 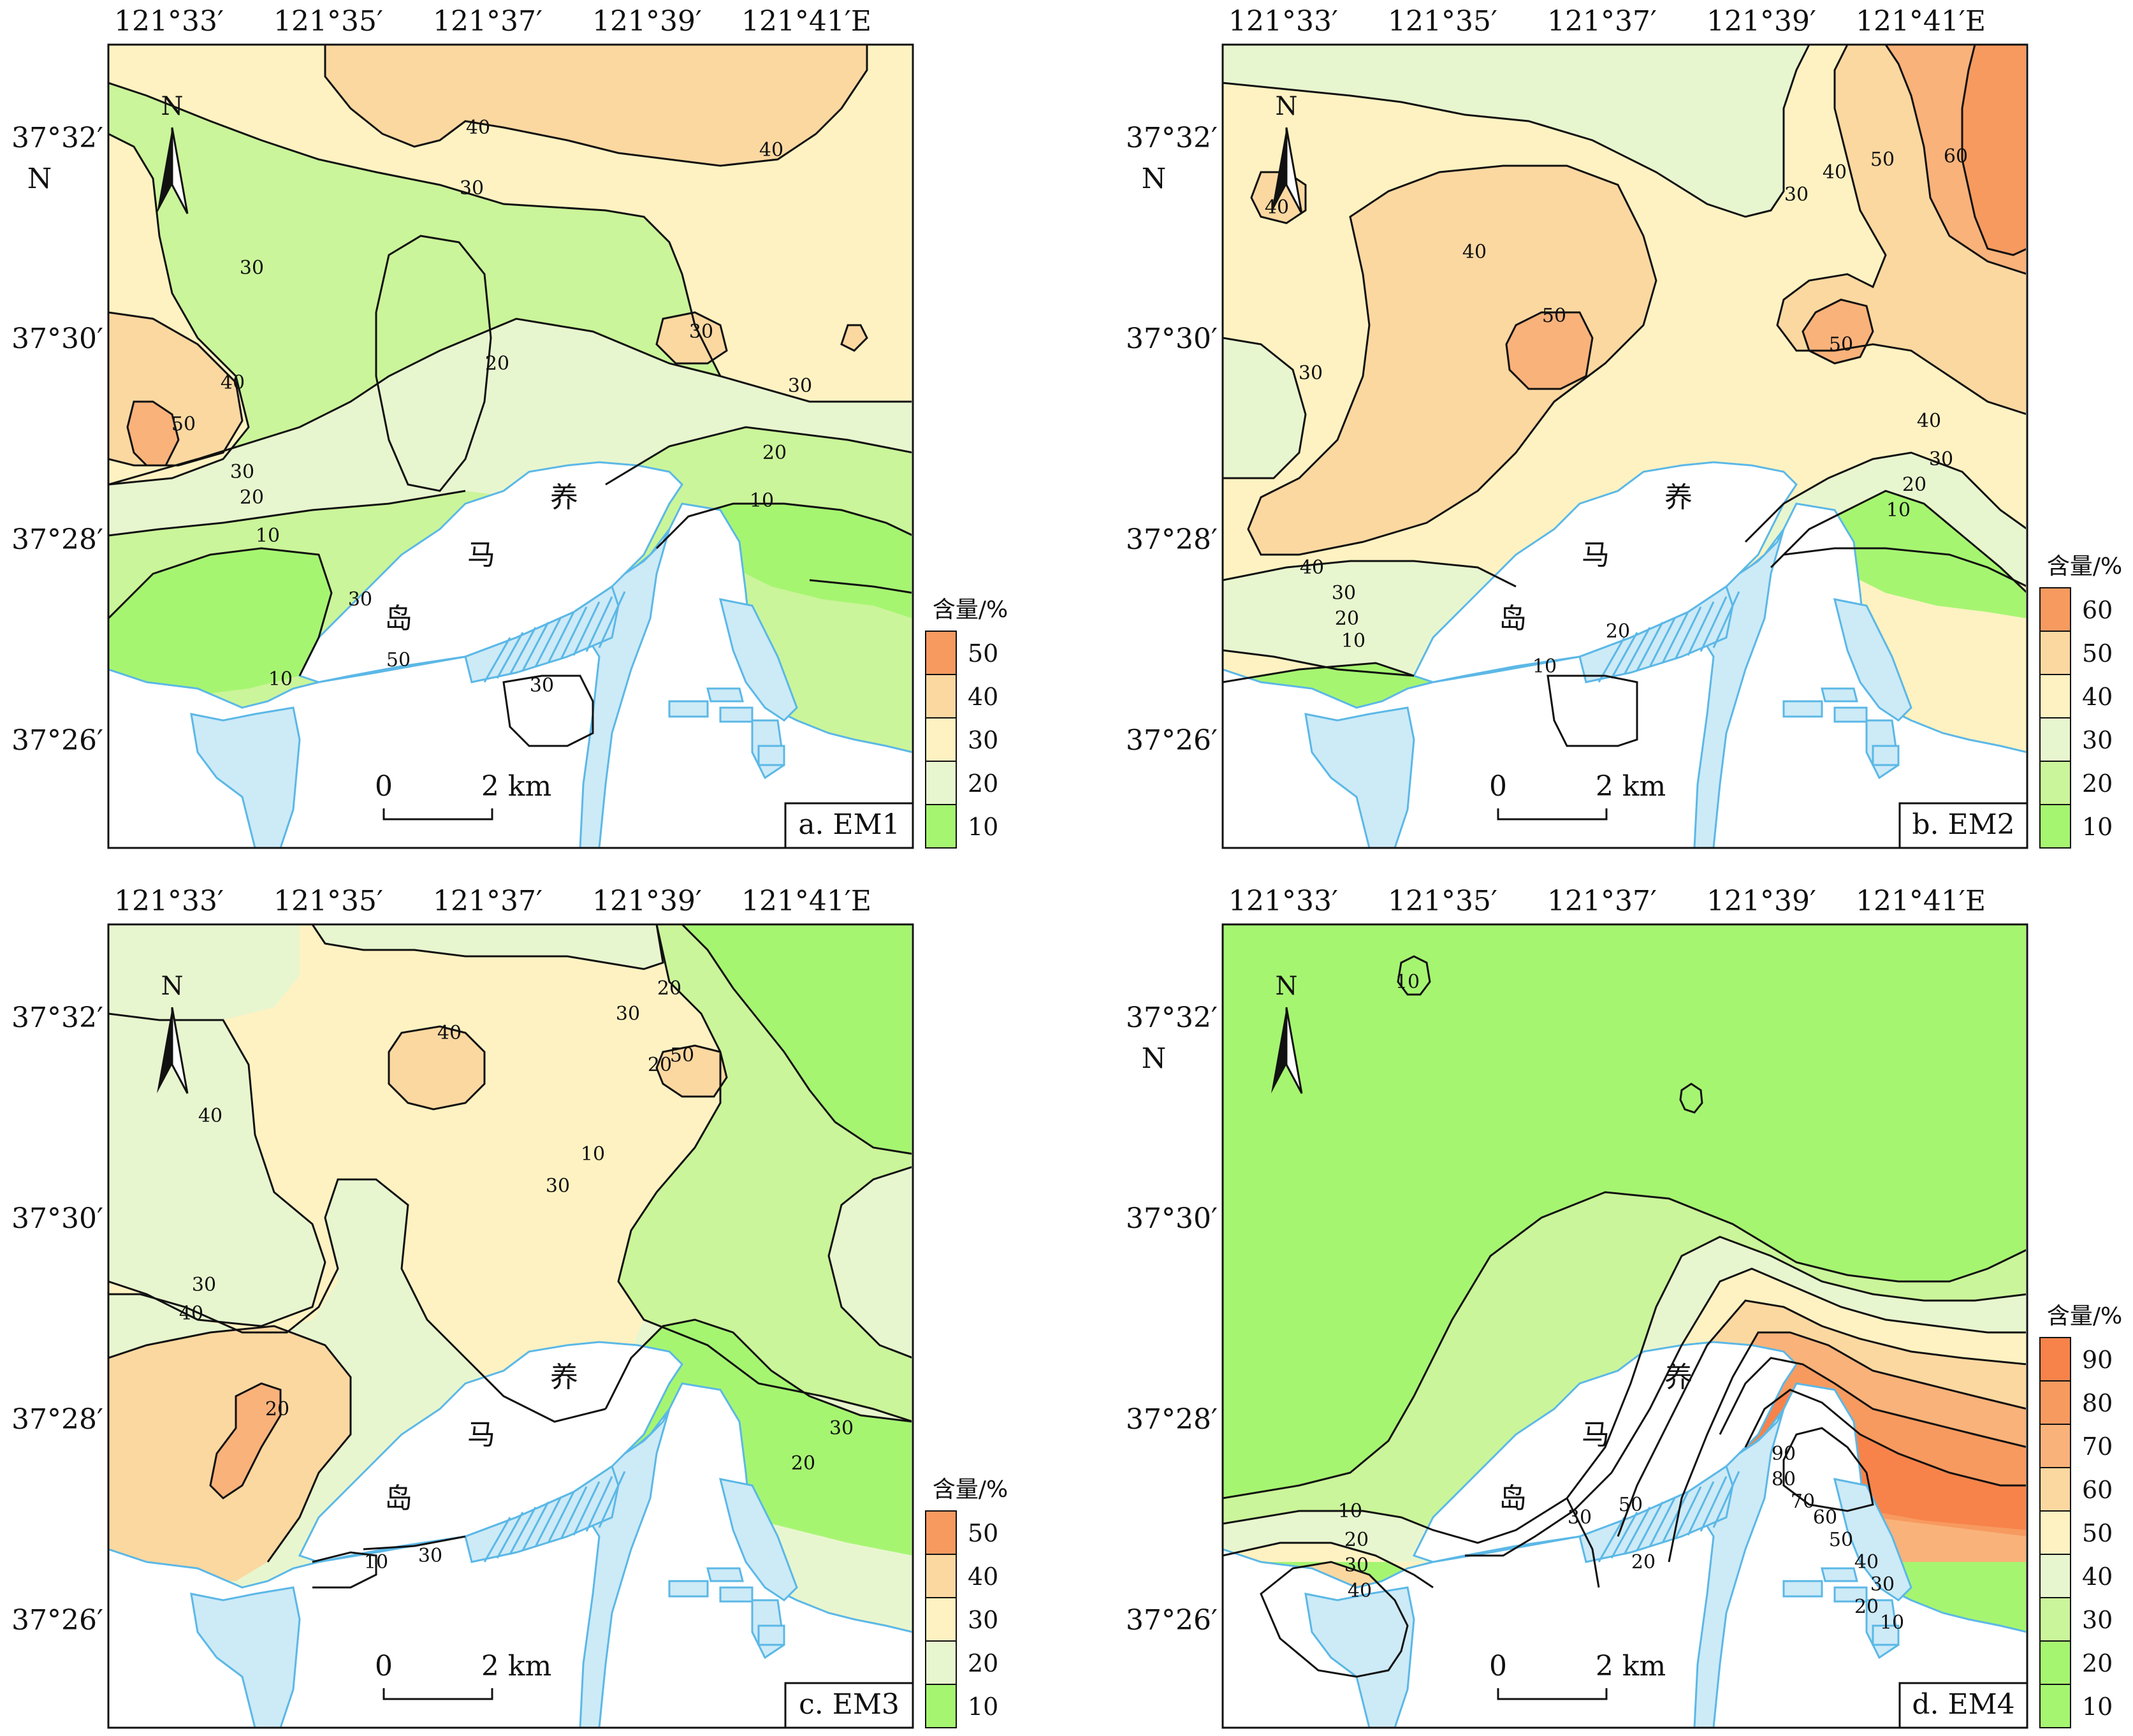 What do you see at coordinates (2097, 740) in the screenshot?
I see `legend-value: 30` at bounding box center [2097, 740].